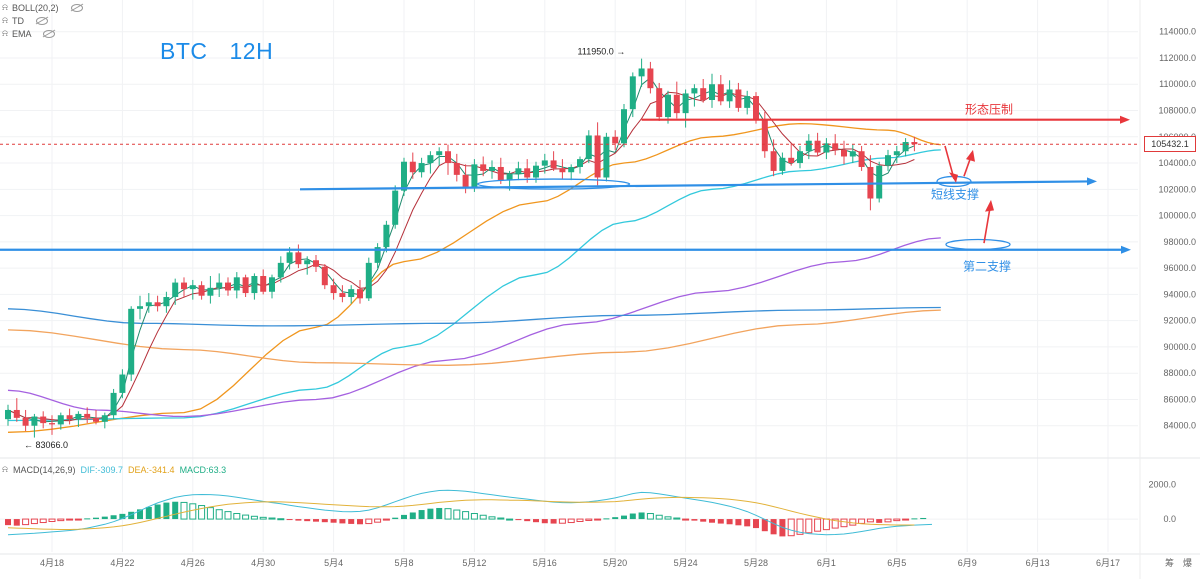 The width and height of the screenshot is (1200, 579). What do you see at coordinates (29, 33) in the screenshot?
I see `ema-legend: ⍾ EMA` at bounding box center [29, 33].